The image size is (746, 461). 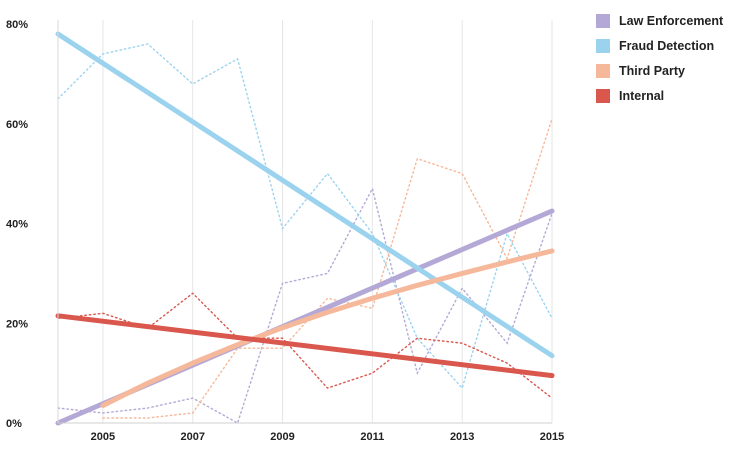 What do you see at coordinates (372, 437) in the screenshot?
I see `x-tick-label: 2011` at bounding box center [372, 437].